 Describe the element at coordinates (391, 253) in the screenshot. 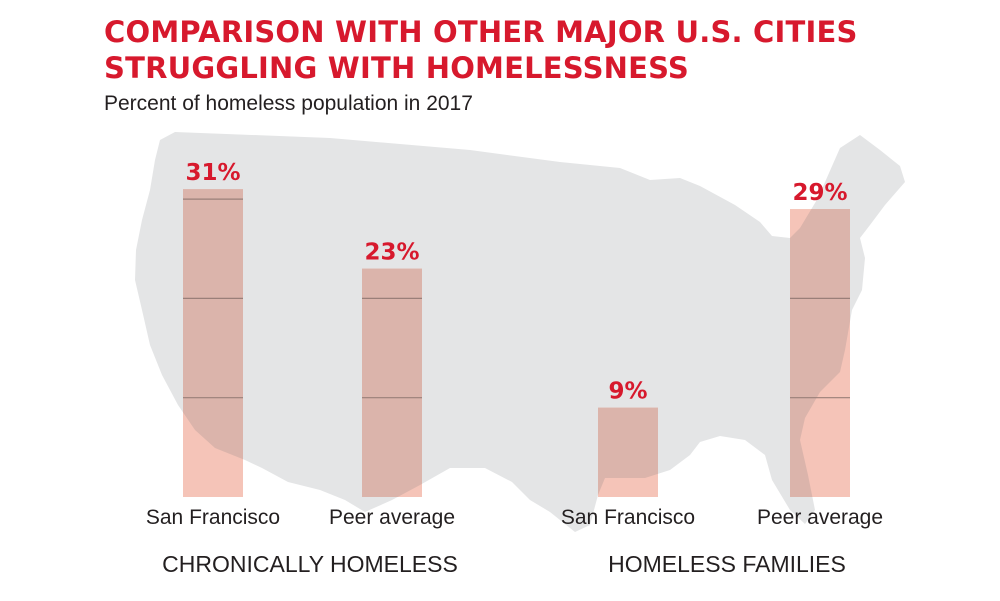

I see `value-label-chronically-homeless-peer-average: 23%` at that location.